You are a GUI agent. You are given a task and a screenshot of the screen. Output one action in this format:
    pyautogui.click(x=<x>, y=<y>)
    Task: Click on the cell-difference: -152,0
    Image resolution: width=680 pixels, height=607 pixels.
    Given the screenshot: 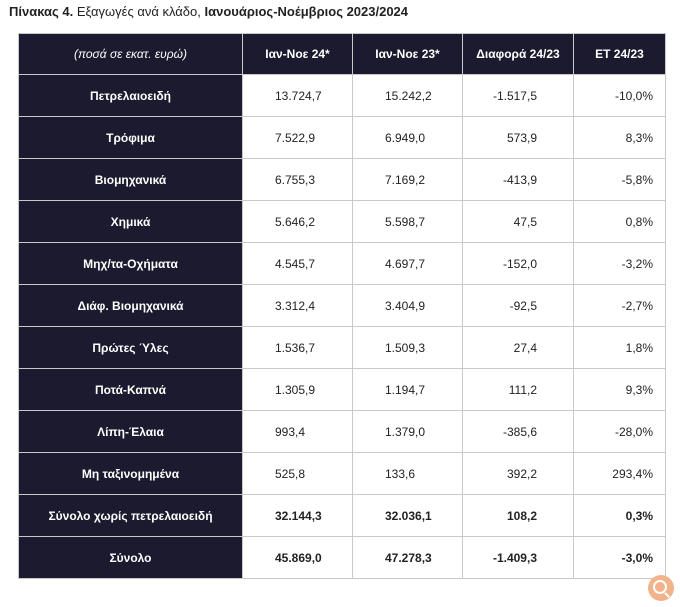 What is the action you would take?
    pyautogui.click(x=518, y=263)
    